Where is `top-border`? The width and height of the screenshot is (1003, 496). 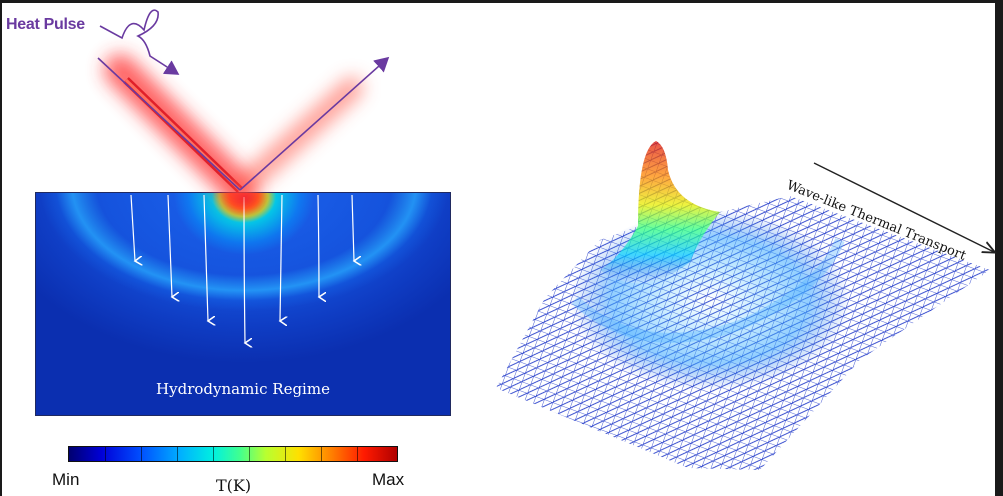
top-border is located at coordinates (501, 1).